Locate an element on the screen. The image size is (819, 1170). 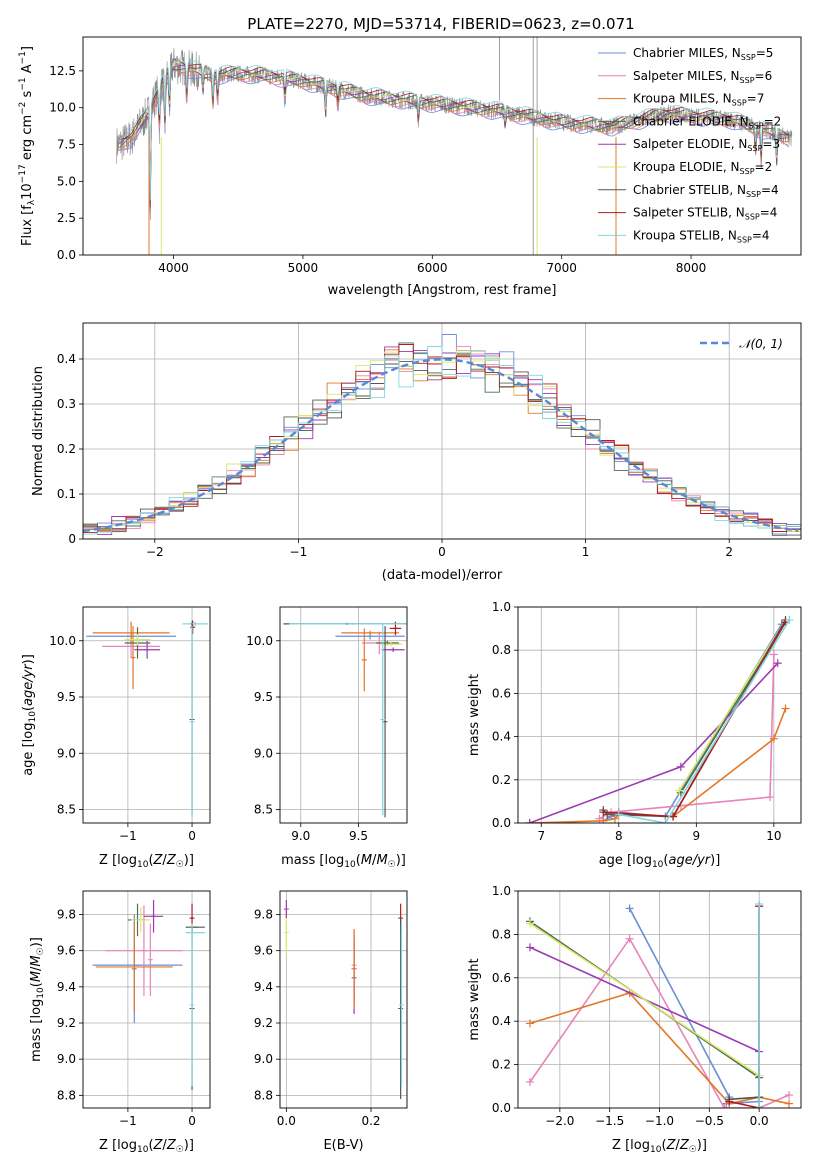
y-tick-label: 0.0 is located at coordinates (66, 255).